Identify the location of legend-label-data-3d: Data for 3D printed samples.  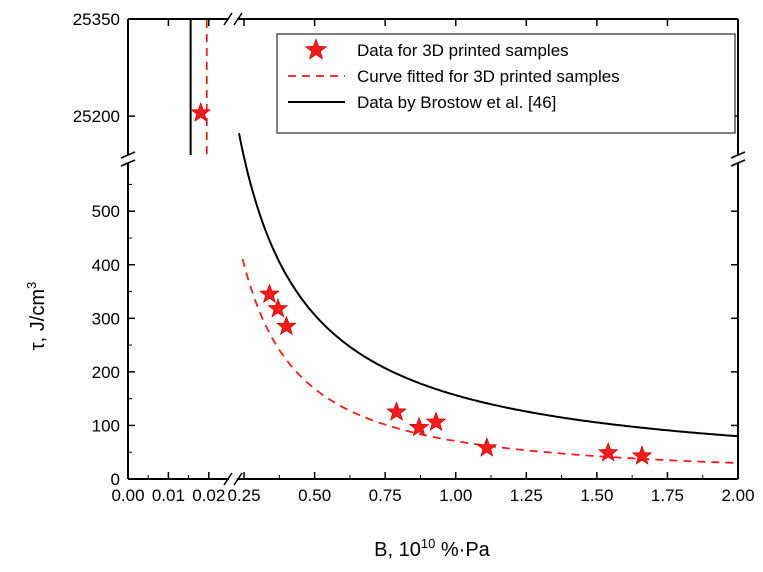
(463, 50).